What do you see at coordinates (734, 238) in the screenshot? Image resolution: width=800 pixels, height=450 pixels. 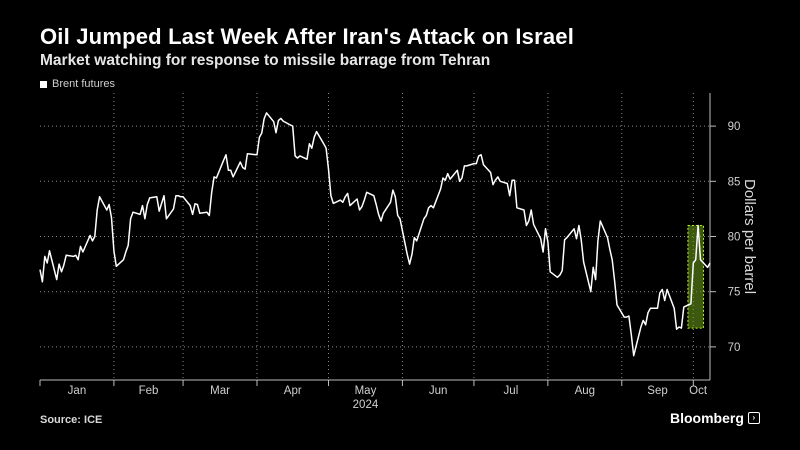 I see `y-tick-label: 80` at bounding box center [734, 238].